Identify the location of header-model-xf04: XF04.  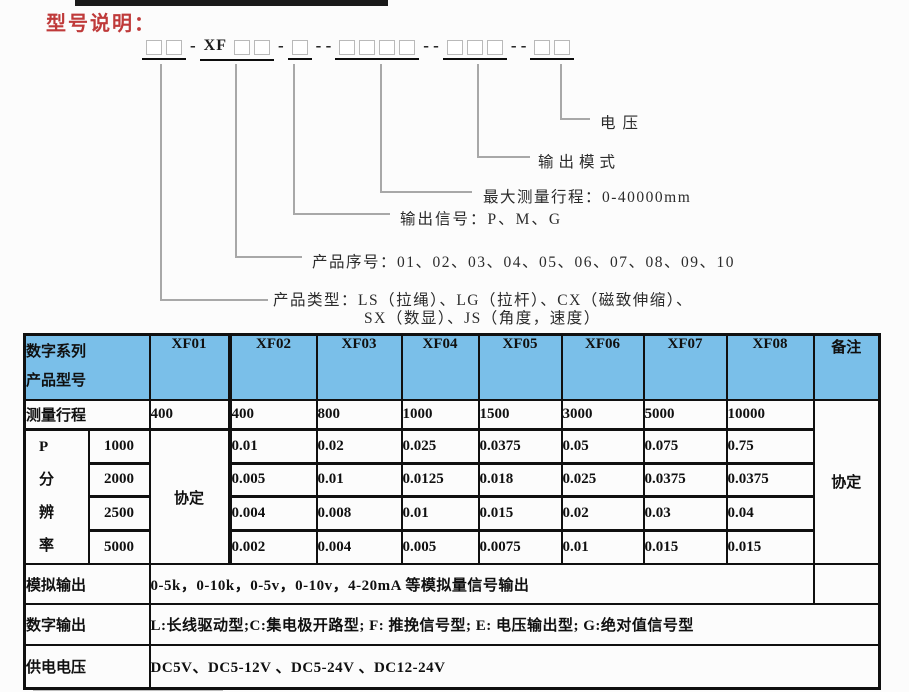
(440, 367).